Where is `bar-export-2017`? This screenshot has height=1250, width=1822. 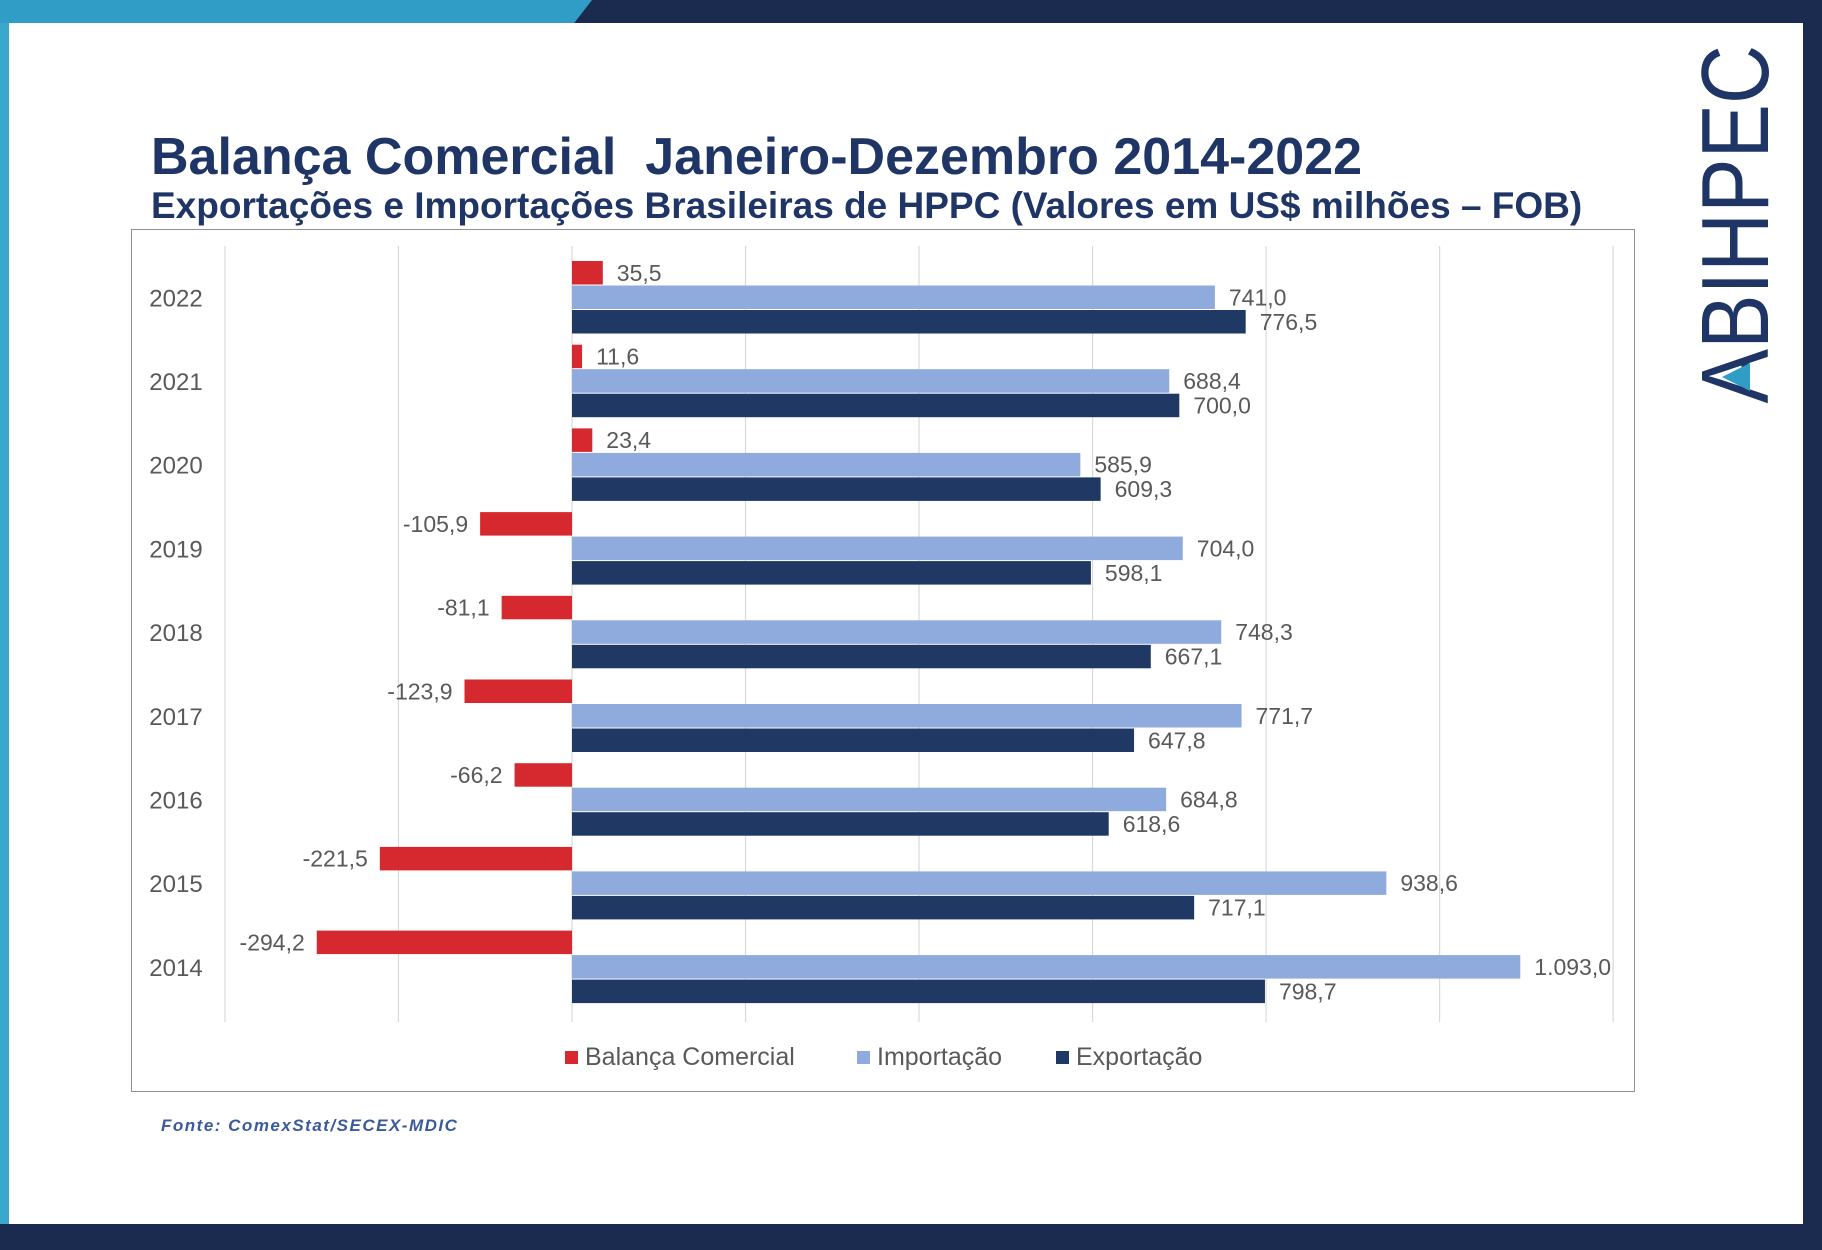 bar-export-2017 is located at coordinates (853, 740).